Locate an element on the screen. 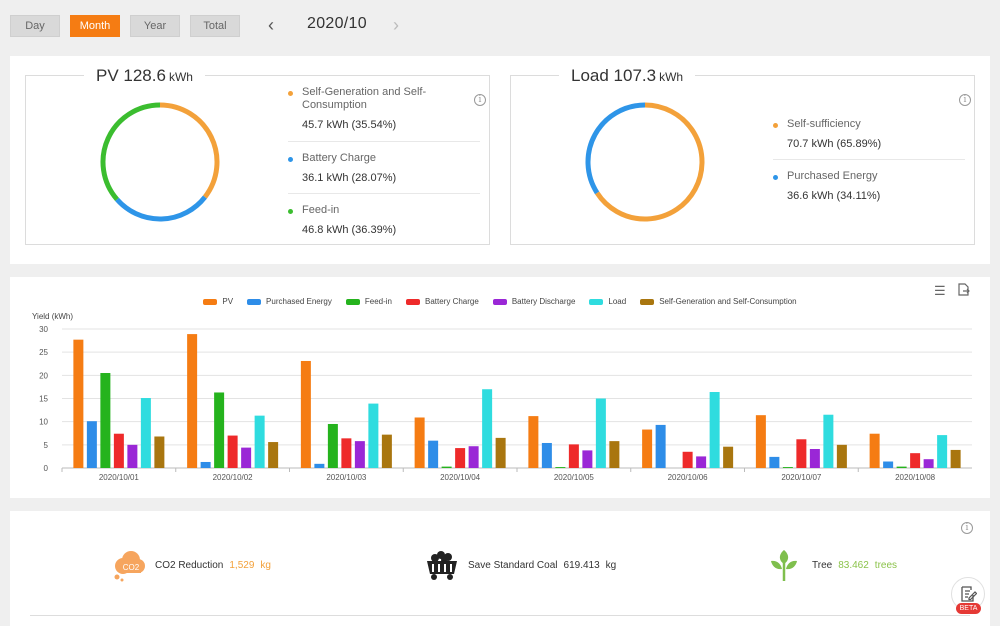 Image resolution: width=1000 pixels, height=626 pixels. tab-total: Total is located at coordinates (215, 26).